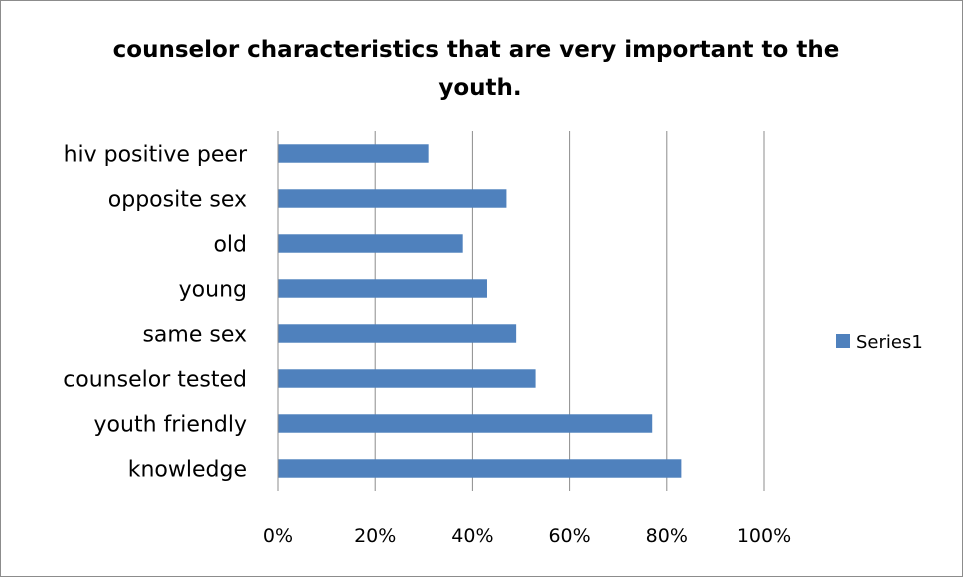 This screenshot has width=963, height=578. Describe the element at coordinates (527, 536) in the screenshot. I see `tick-labels: 0% 20% 40% 60% 80% 100%` at that location.